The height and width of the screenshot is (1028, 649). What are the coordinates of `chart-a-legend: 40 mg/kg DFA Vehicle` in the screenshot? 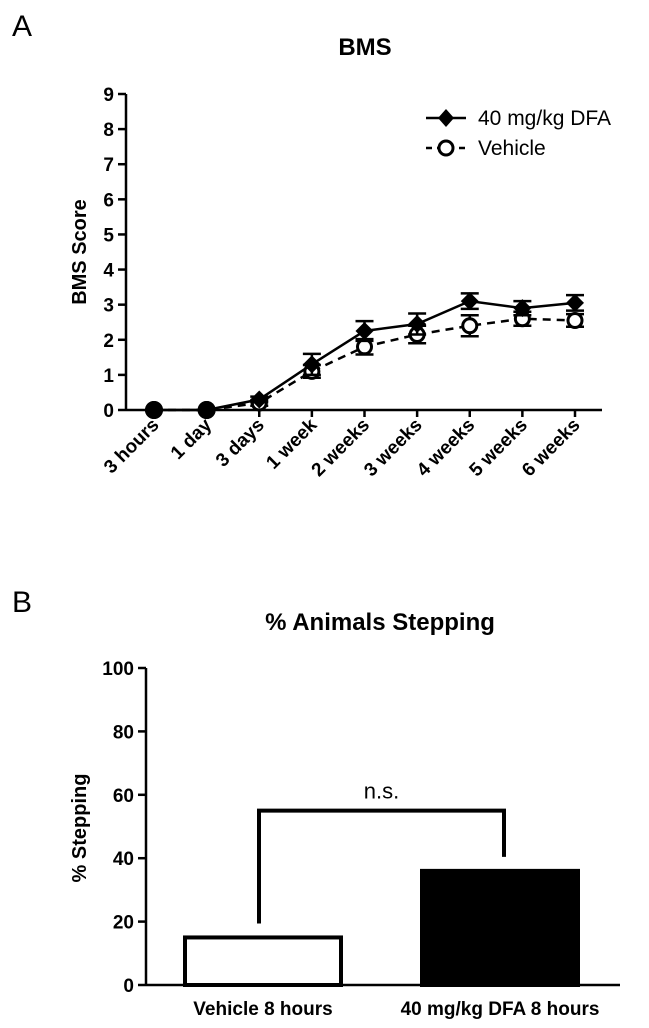 It's located at (518, 133).